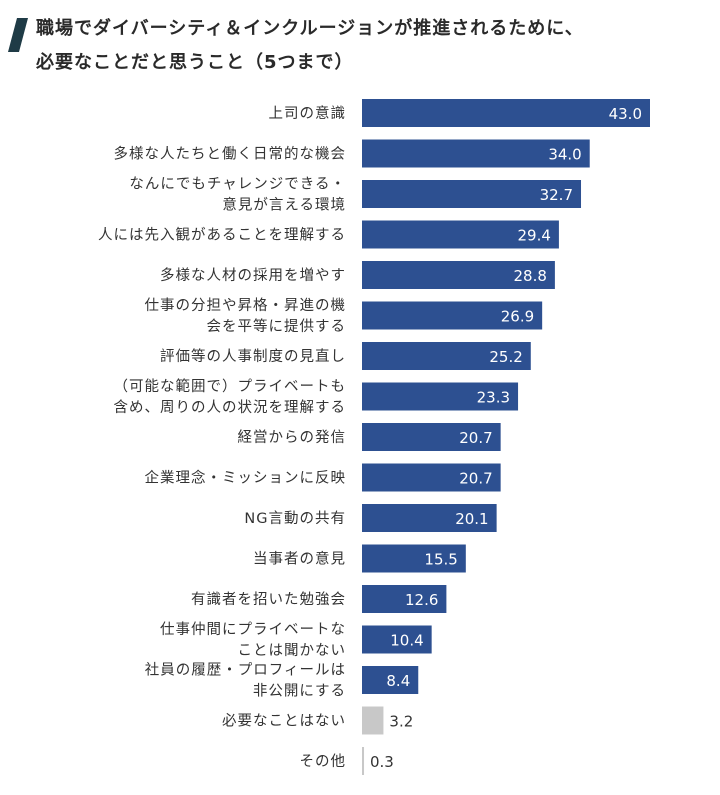  I want to click on category-label: その他, so click(323, 761).